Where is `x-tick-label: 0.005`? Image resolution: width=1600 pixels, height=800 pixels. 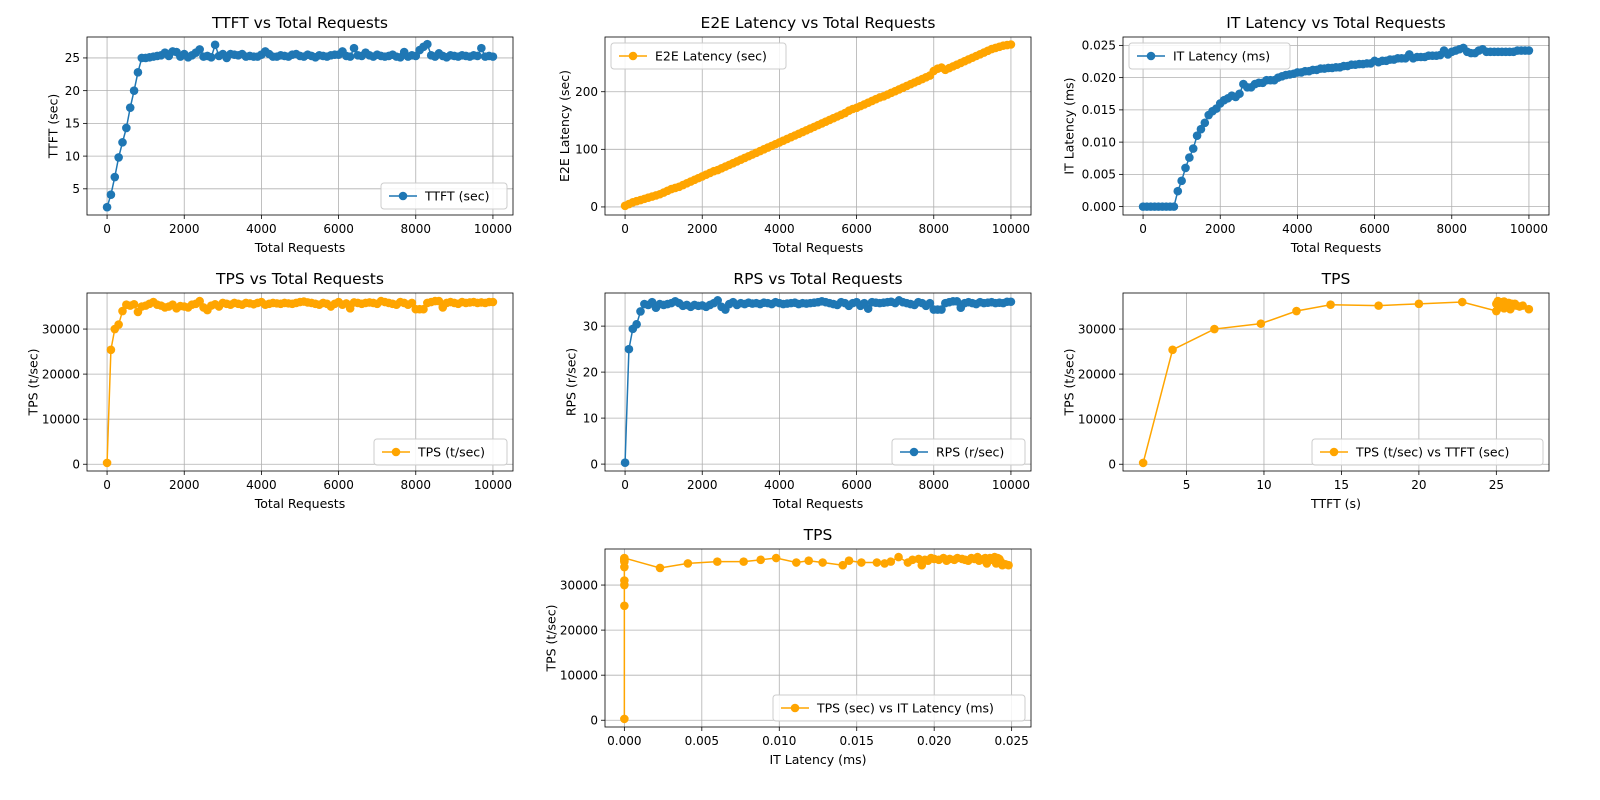 x-tick-label: 0.005 is located at coordinates (702, 741).